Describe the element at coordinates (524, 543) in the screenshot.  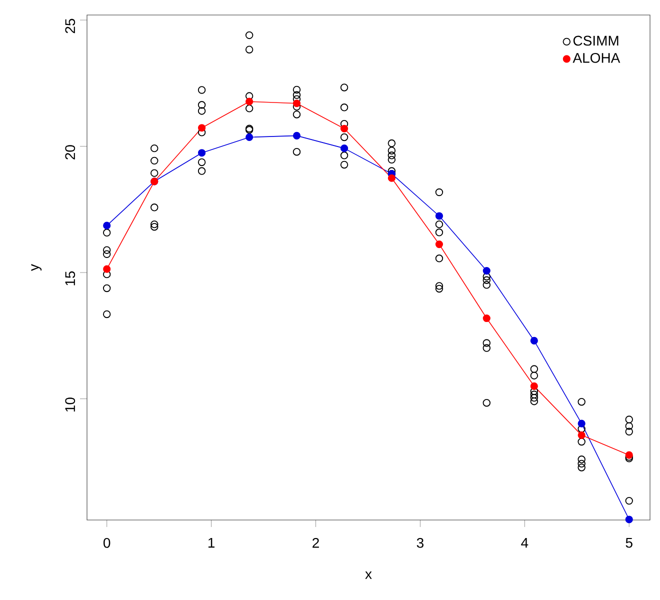
I see `x-tick-label: 4` at that location.